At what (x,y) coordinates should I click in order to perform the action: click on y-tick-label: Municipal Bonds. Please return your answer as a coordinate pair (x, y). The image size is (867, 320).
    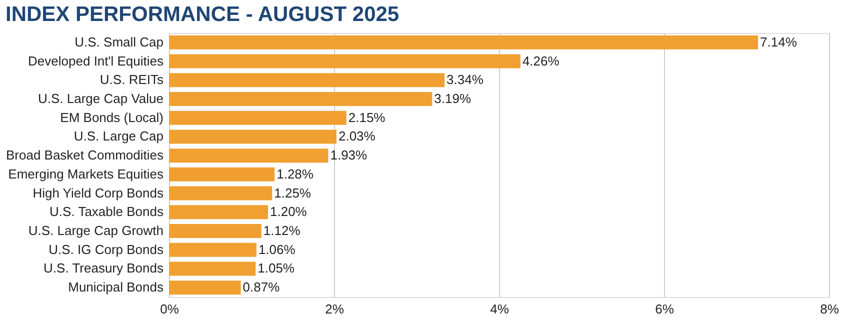
    Looking at the image, I should click on (116, 287).